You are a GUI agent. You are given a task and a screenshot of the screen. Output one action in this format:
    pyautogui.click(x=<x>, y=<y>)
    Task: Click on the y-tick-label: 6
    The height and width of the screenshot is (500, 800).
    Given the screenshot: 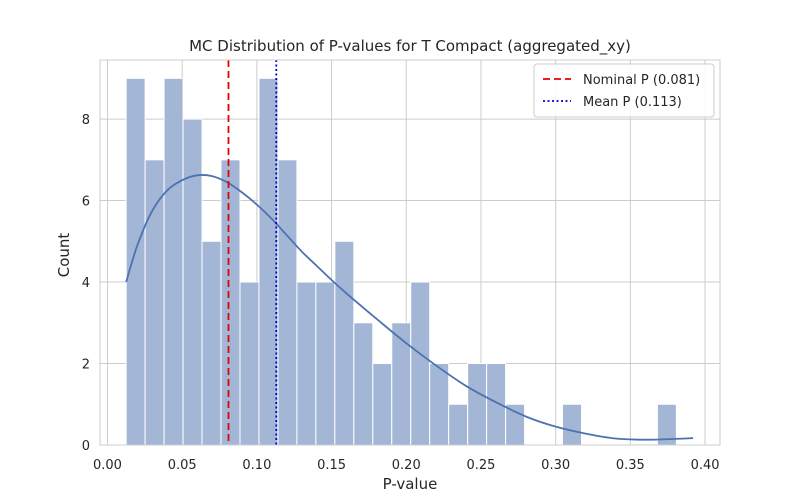 What is the action you would take?
    pyautogui.click(x=86, y=202)
    